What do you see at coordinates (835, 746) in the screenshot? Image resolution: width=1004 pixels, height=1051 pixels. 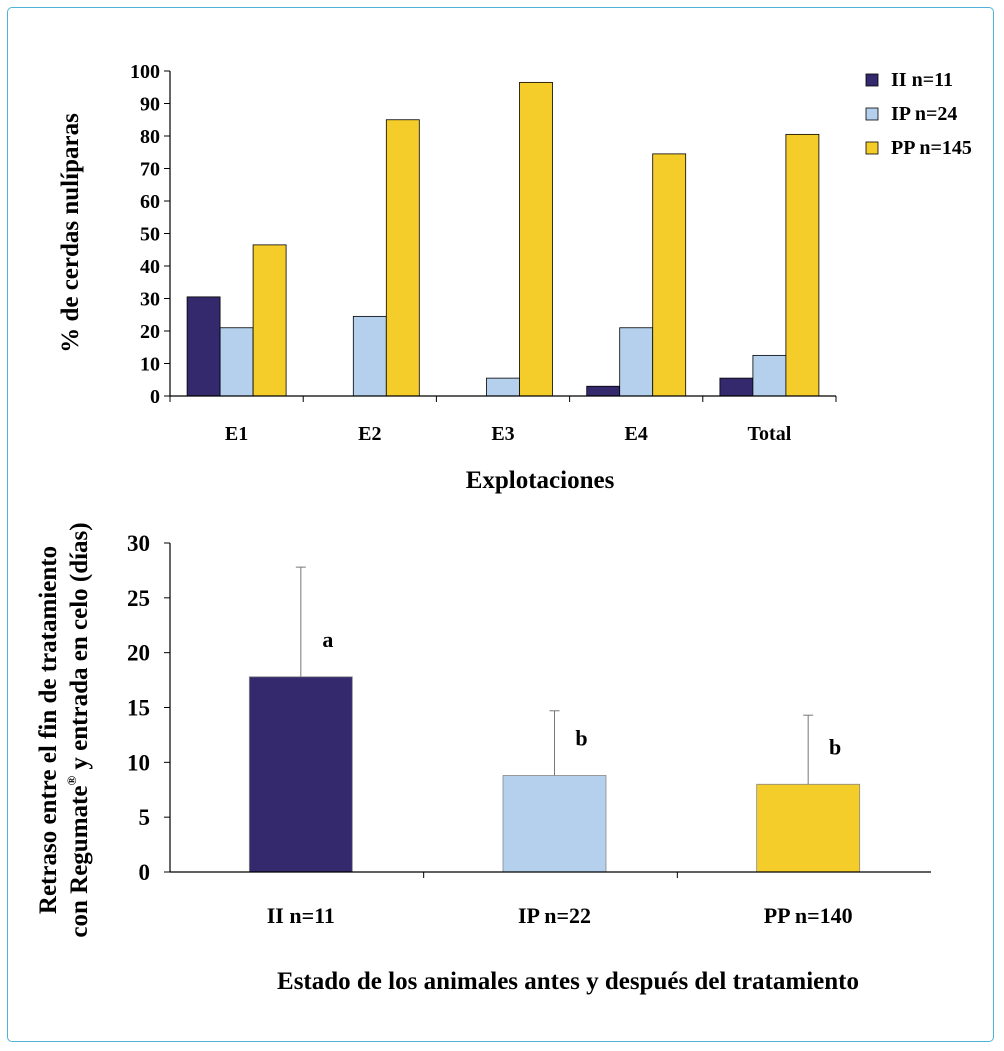 I see `significance-letter-pp-n-140: b` at bounding box center [835, 746].